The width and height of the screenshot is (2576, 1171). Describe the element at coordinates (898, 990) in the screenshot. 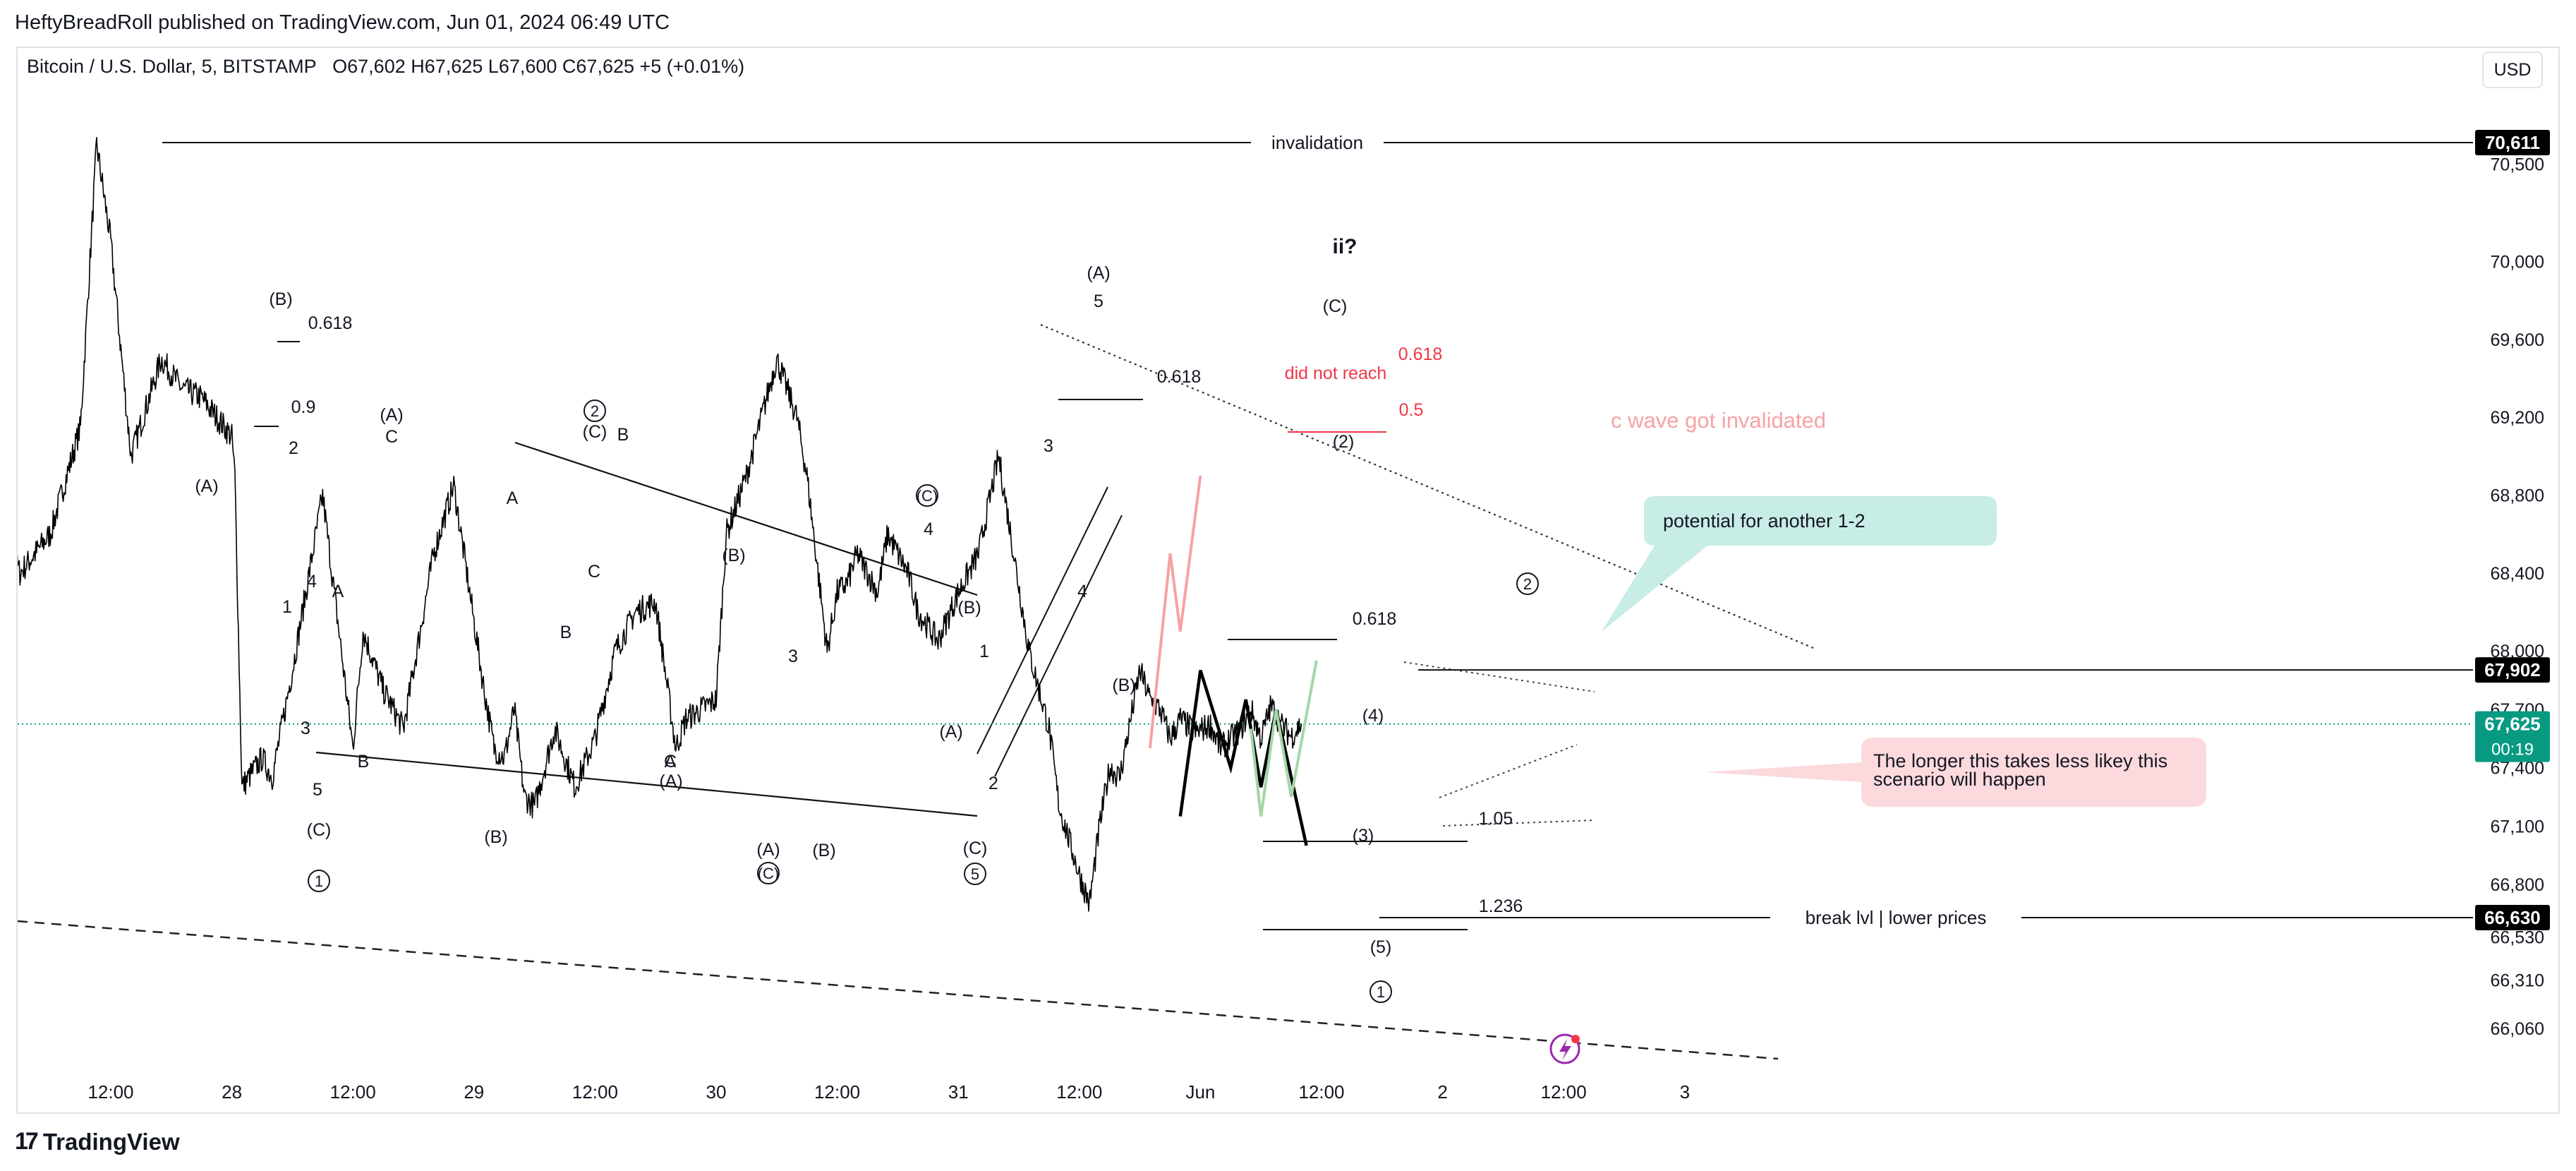

I see `dashed-trendline` at that location.